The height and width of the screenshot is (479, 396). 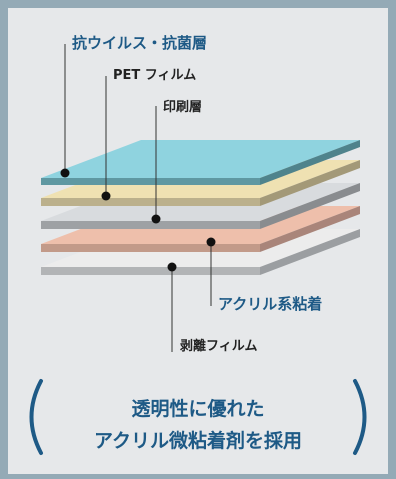 What do you see at coordinates (172, 267) in the screenshot?
I see `release-marker-dot` at bounding box center [172, 267].